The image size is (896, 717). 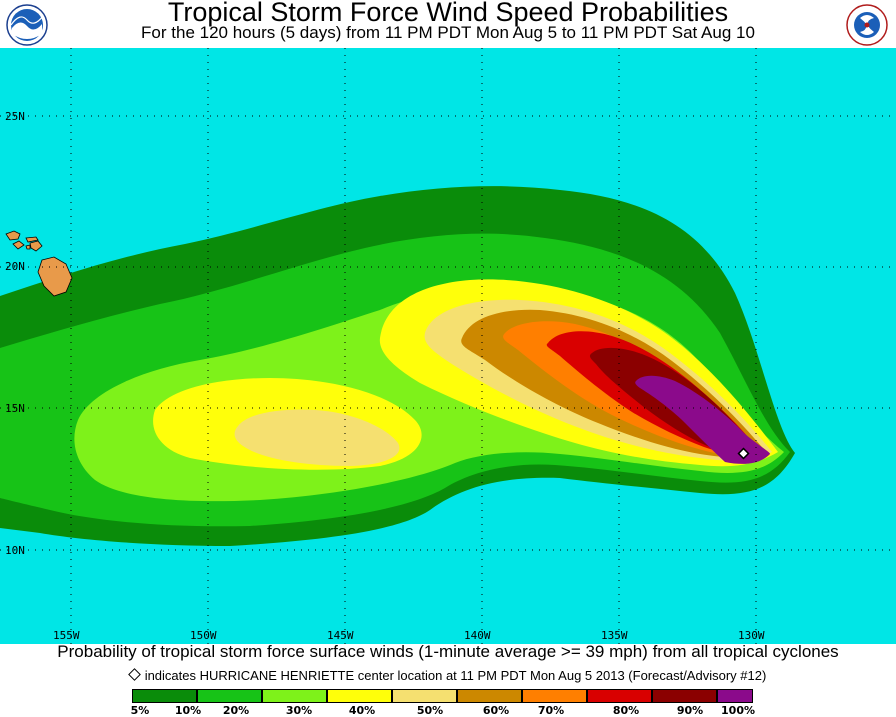 I want to click on legend-label-80: 80%, so click(x=626, y=710).